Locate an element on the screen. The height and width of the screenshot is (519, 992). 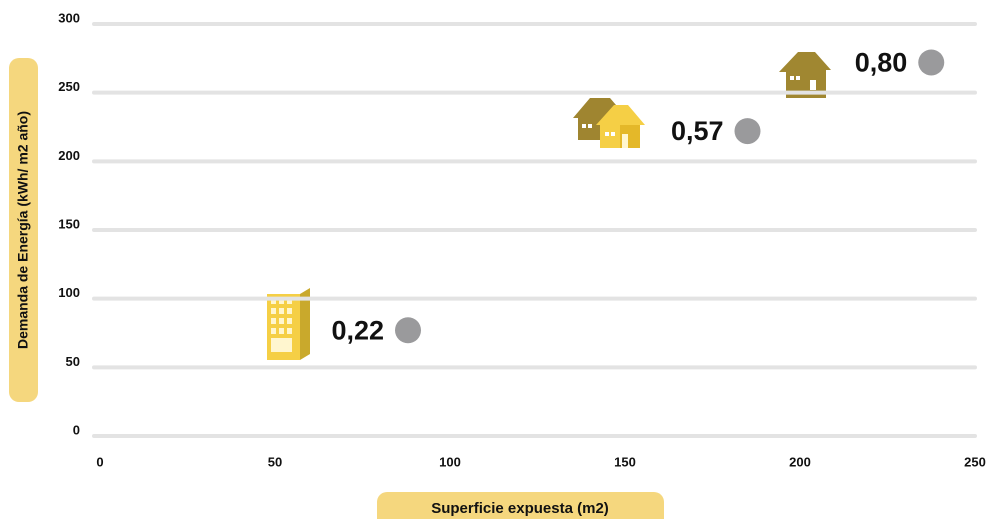
x-tick-label: 100 is located at coordinates (450, 461).